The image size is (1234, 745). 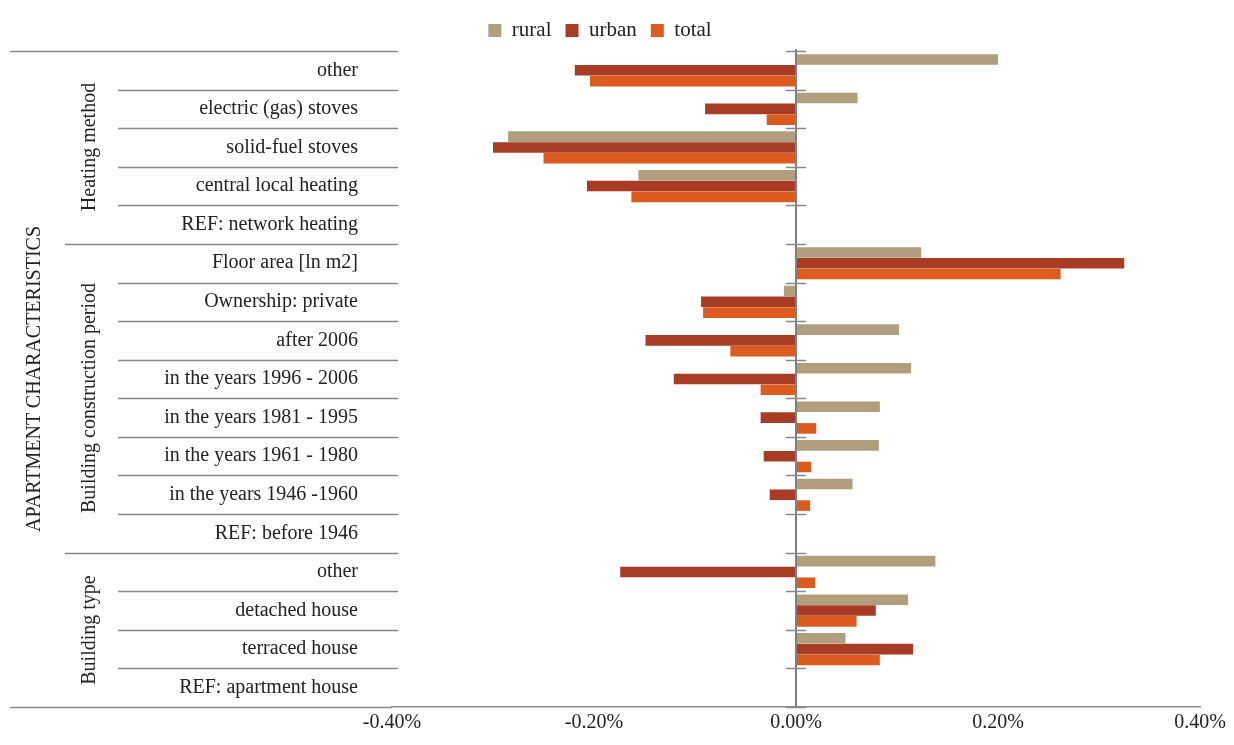 What do you see at coordinates (88, 398) in the screenshot?
I see `text: Building construction period` at bounding box center [88, 398].